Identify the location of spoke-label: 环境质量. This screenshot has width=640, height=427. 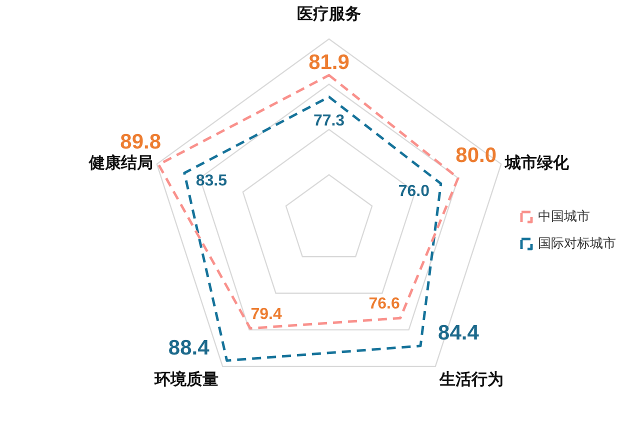
(186, 379).